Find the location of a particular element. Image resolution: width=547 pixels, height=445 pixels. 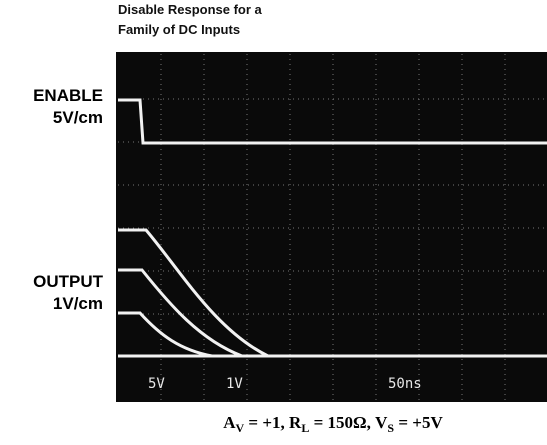

screen-label: 50ns is located at coordinates (405, 384).